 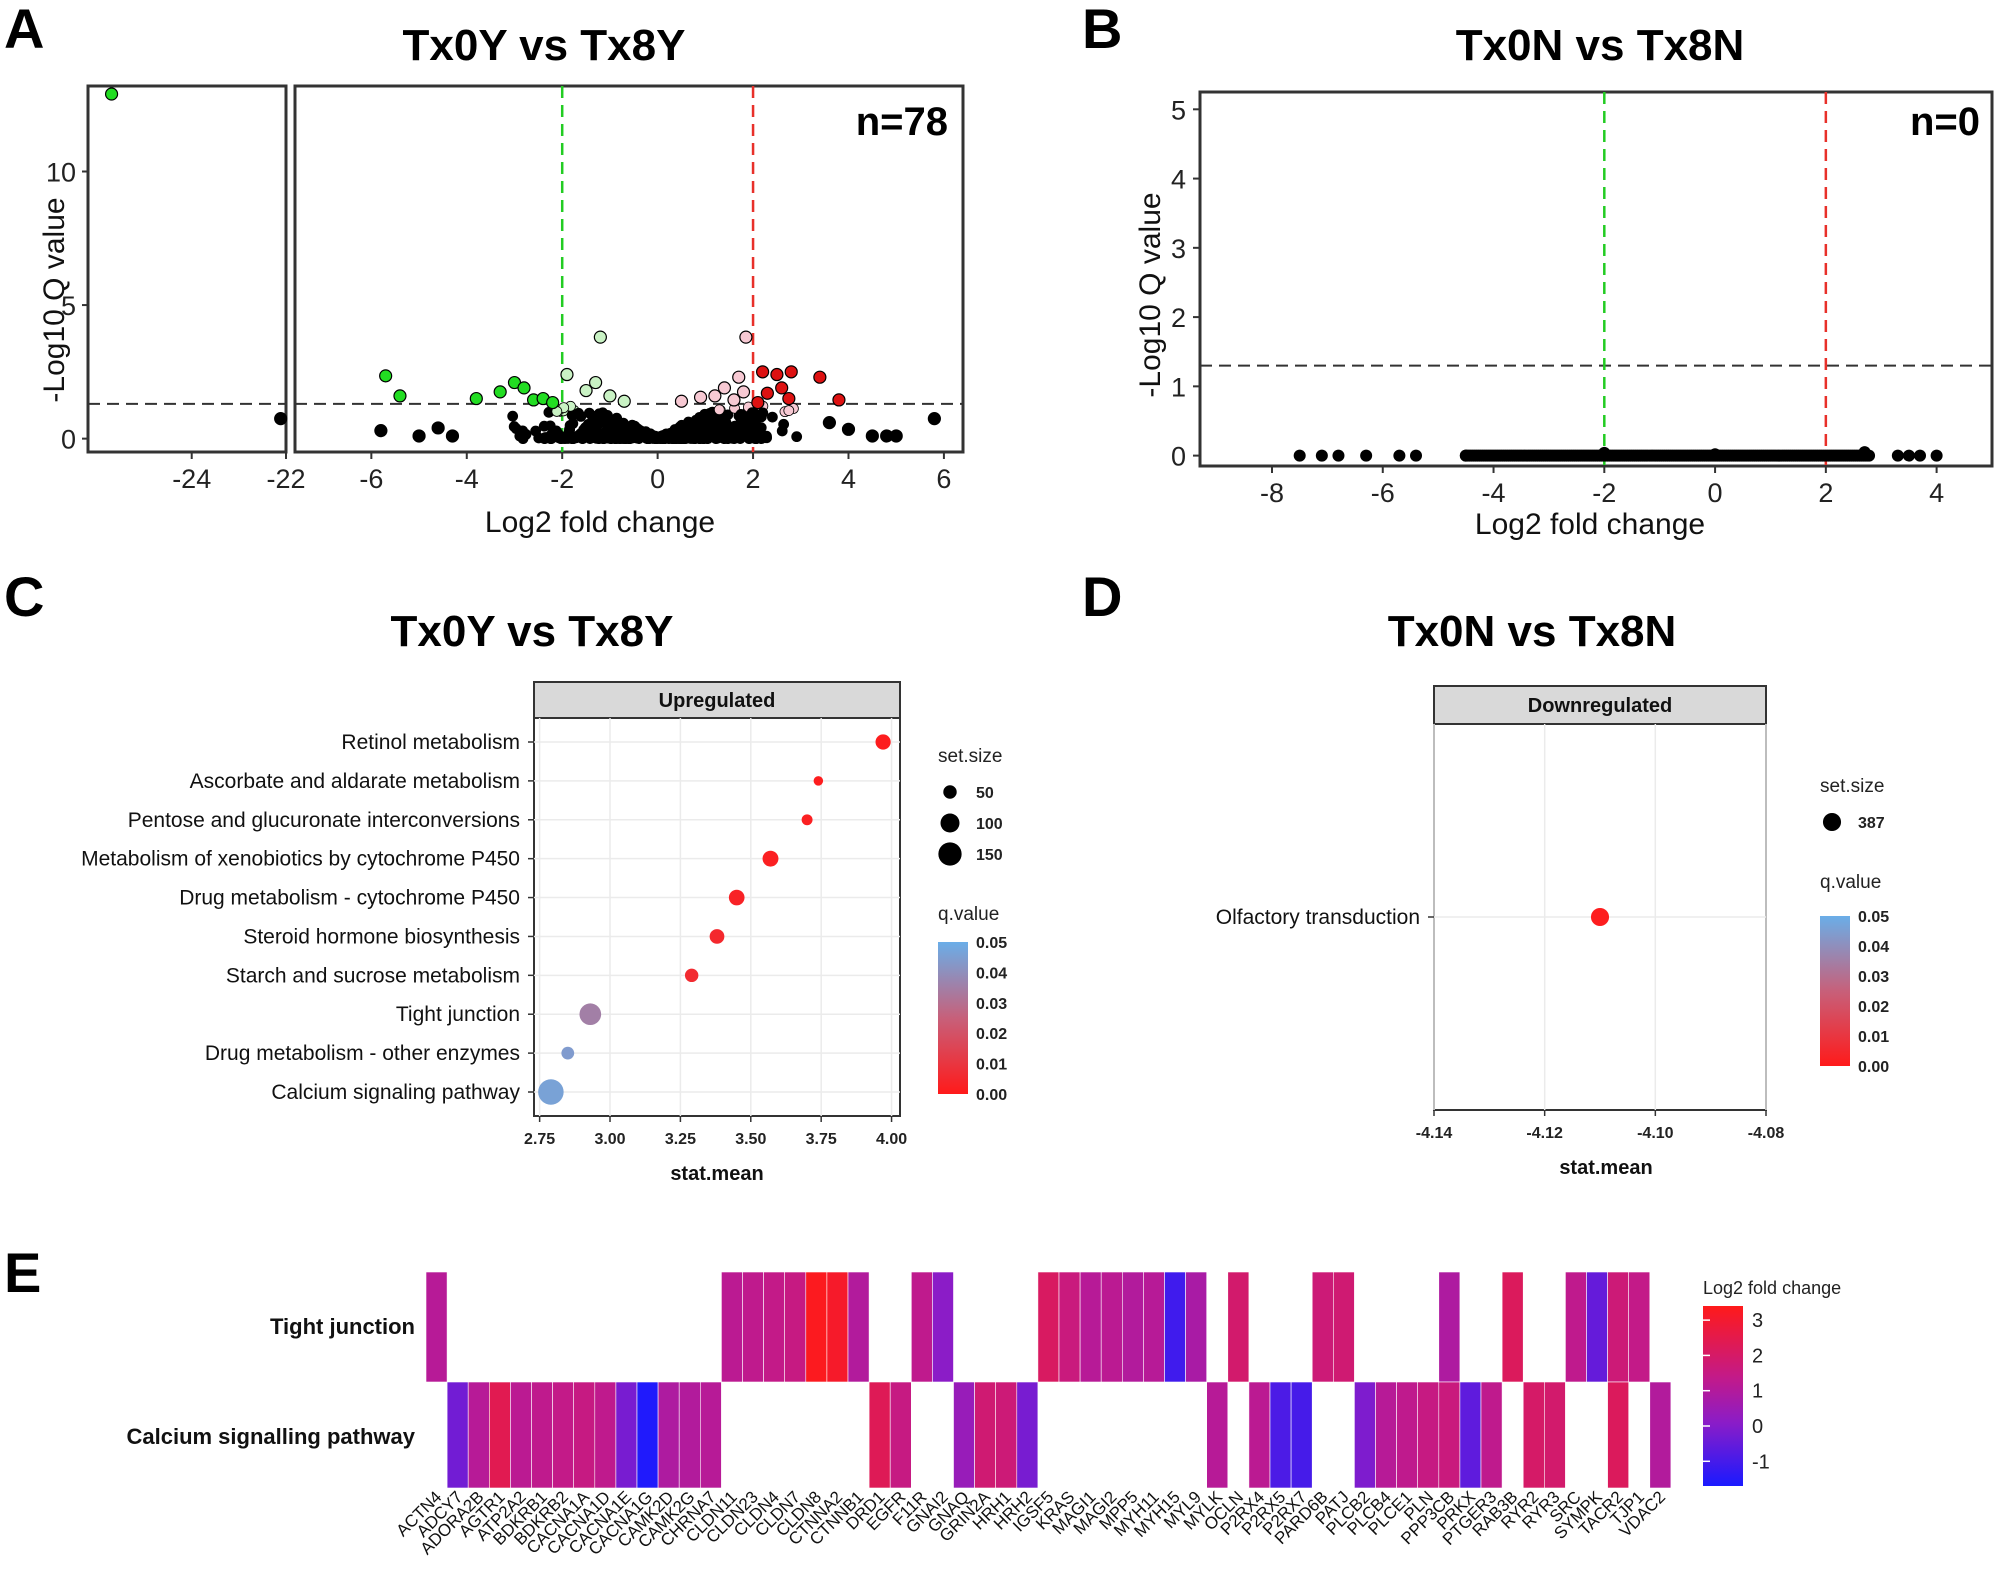 I want to click on strip-label-c: Upregulated, so click(x=717, y=701).